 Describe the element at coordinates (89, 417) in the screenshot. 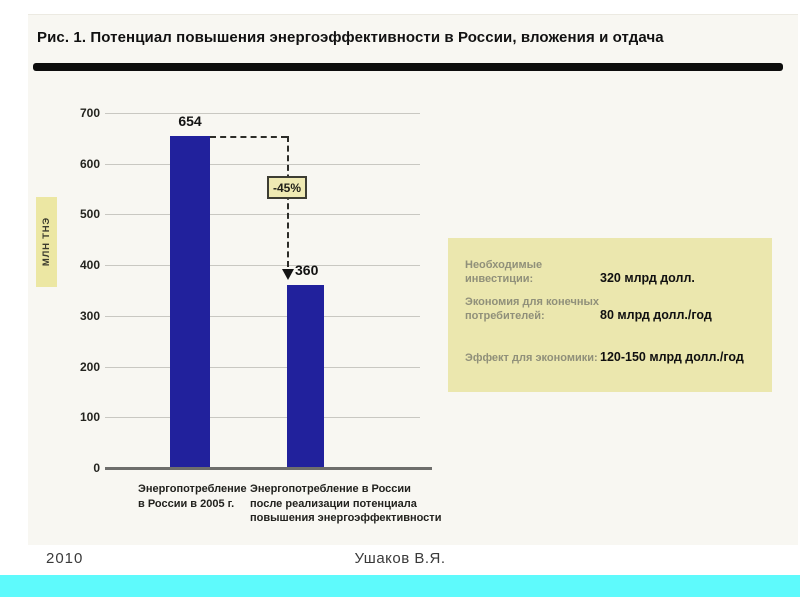

I see `y-tick-label: 100` at that location.